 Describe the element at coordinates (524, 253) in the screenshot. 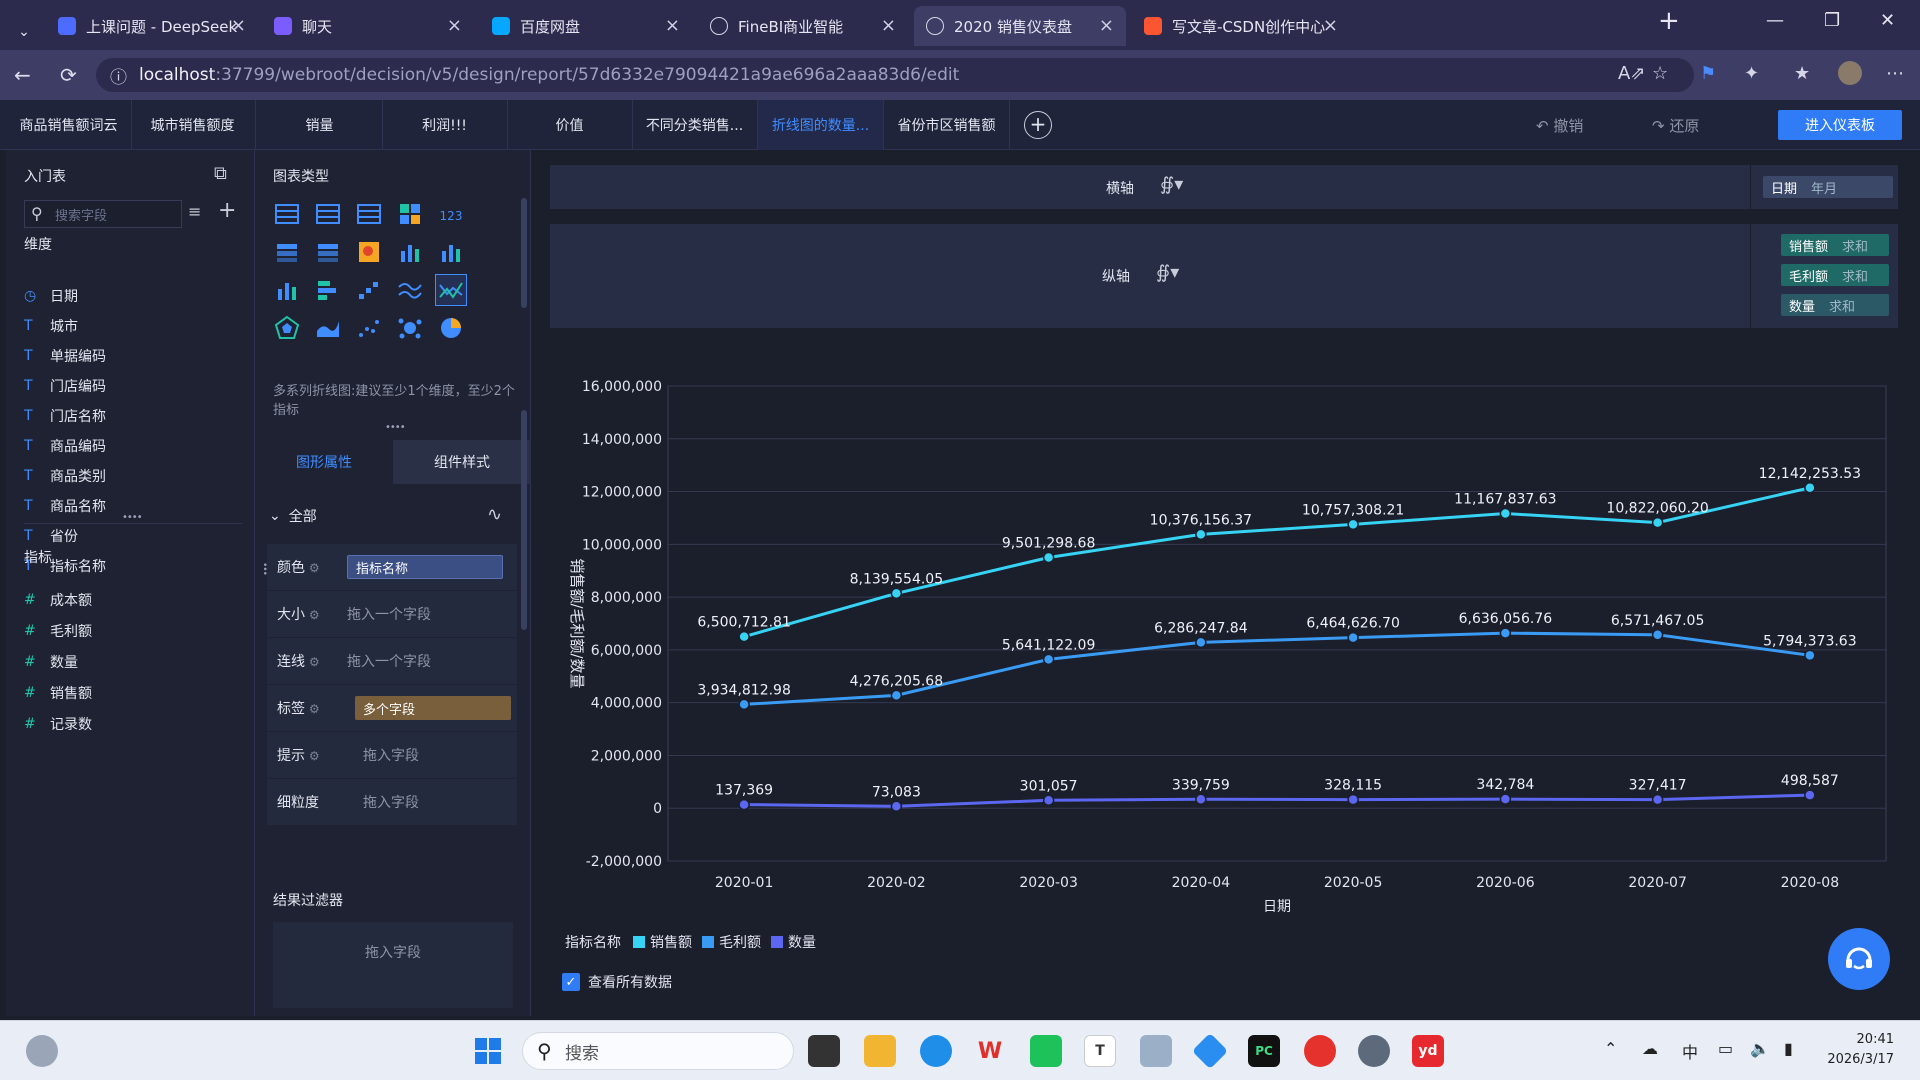

I see `chart-type-scrollbar` at that location.